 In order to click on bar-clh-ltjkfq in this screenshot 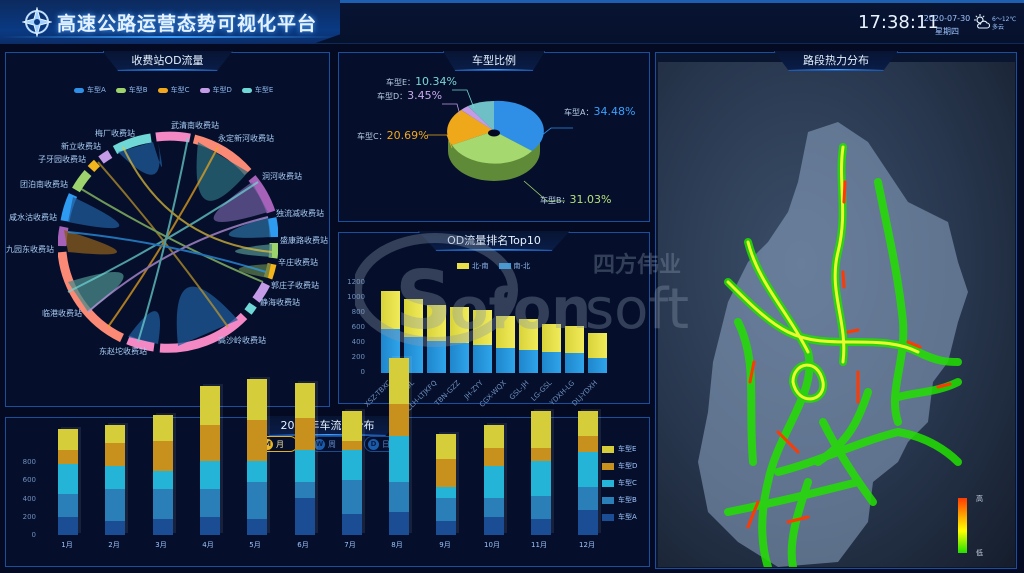, I will do `click(436, 339)`.